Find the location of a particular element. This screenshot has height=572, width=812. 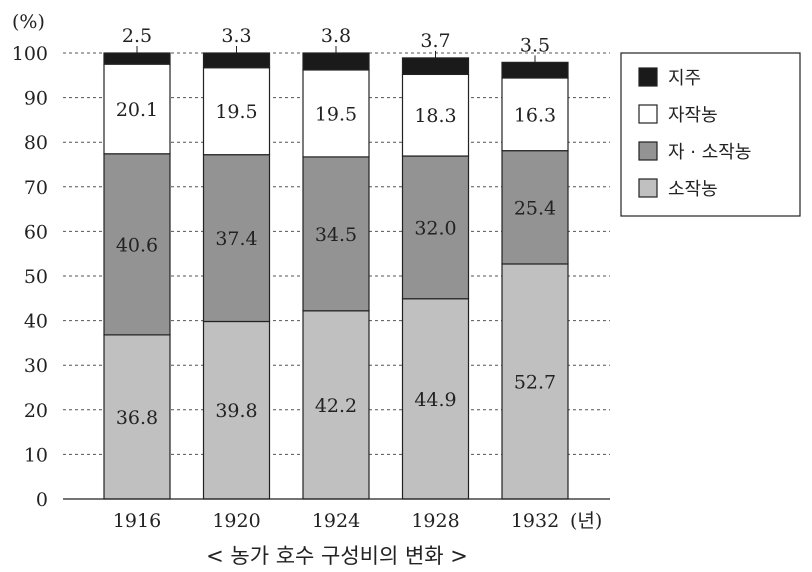

y-tick-label: 100 is located at coordinates (30, 54).